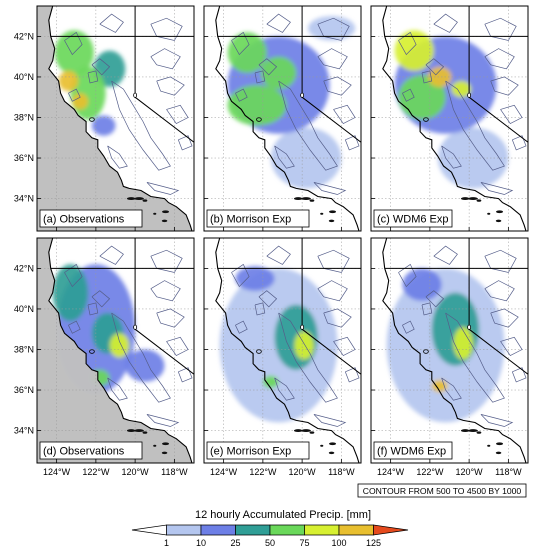 Image resolution: width=537 pixels, height=550 pixels. What do you see at coordinates (166, 543) in the screenshot?
I see `colorbar-tick-label: 1` at bounding box center [166, 543].